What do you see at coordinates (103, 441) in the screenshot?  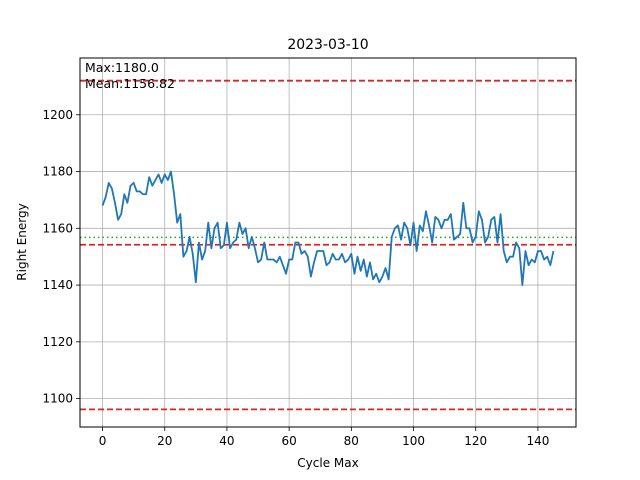 I see `x-tick-label: 0` at bounding box center [103, 441].